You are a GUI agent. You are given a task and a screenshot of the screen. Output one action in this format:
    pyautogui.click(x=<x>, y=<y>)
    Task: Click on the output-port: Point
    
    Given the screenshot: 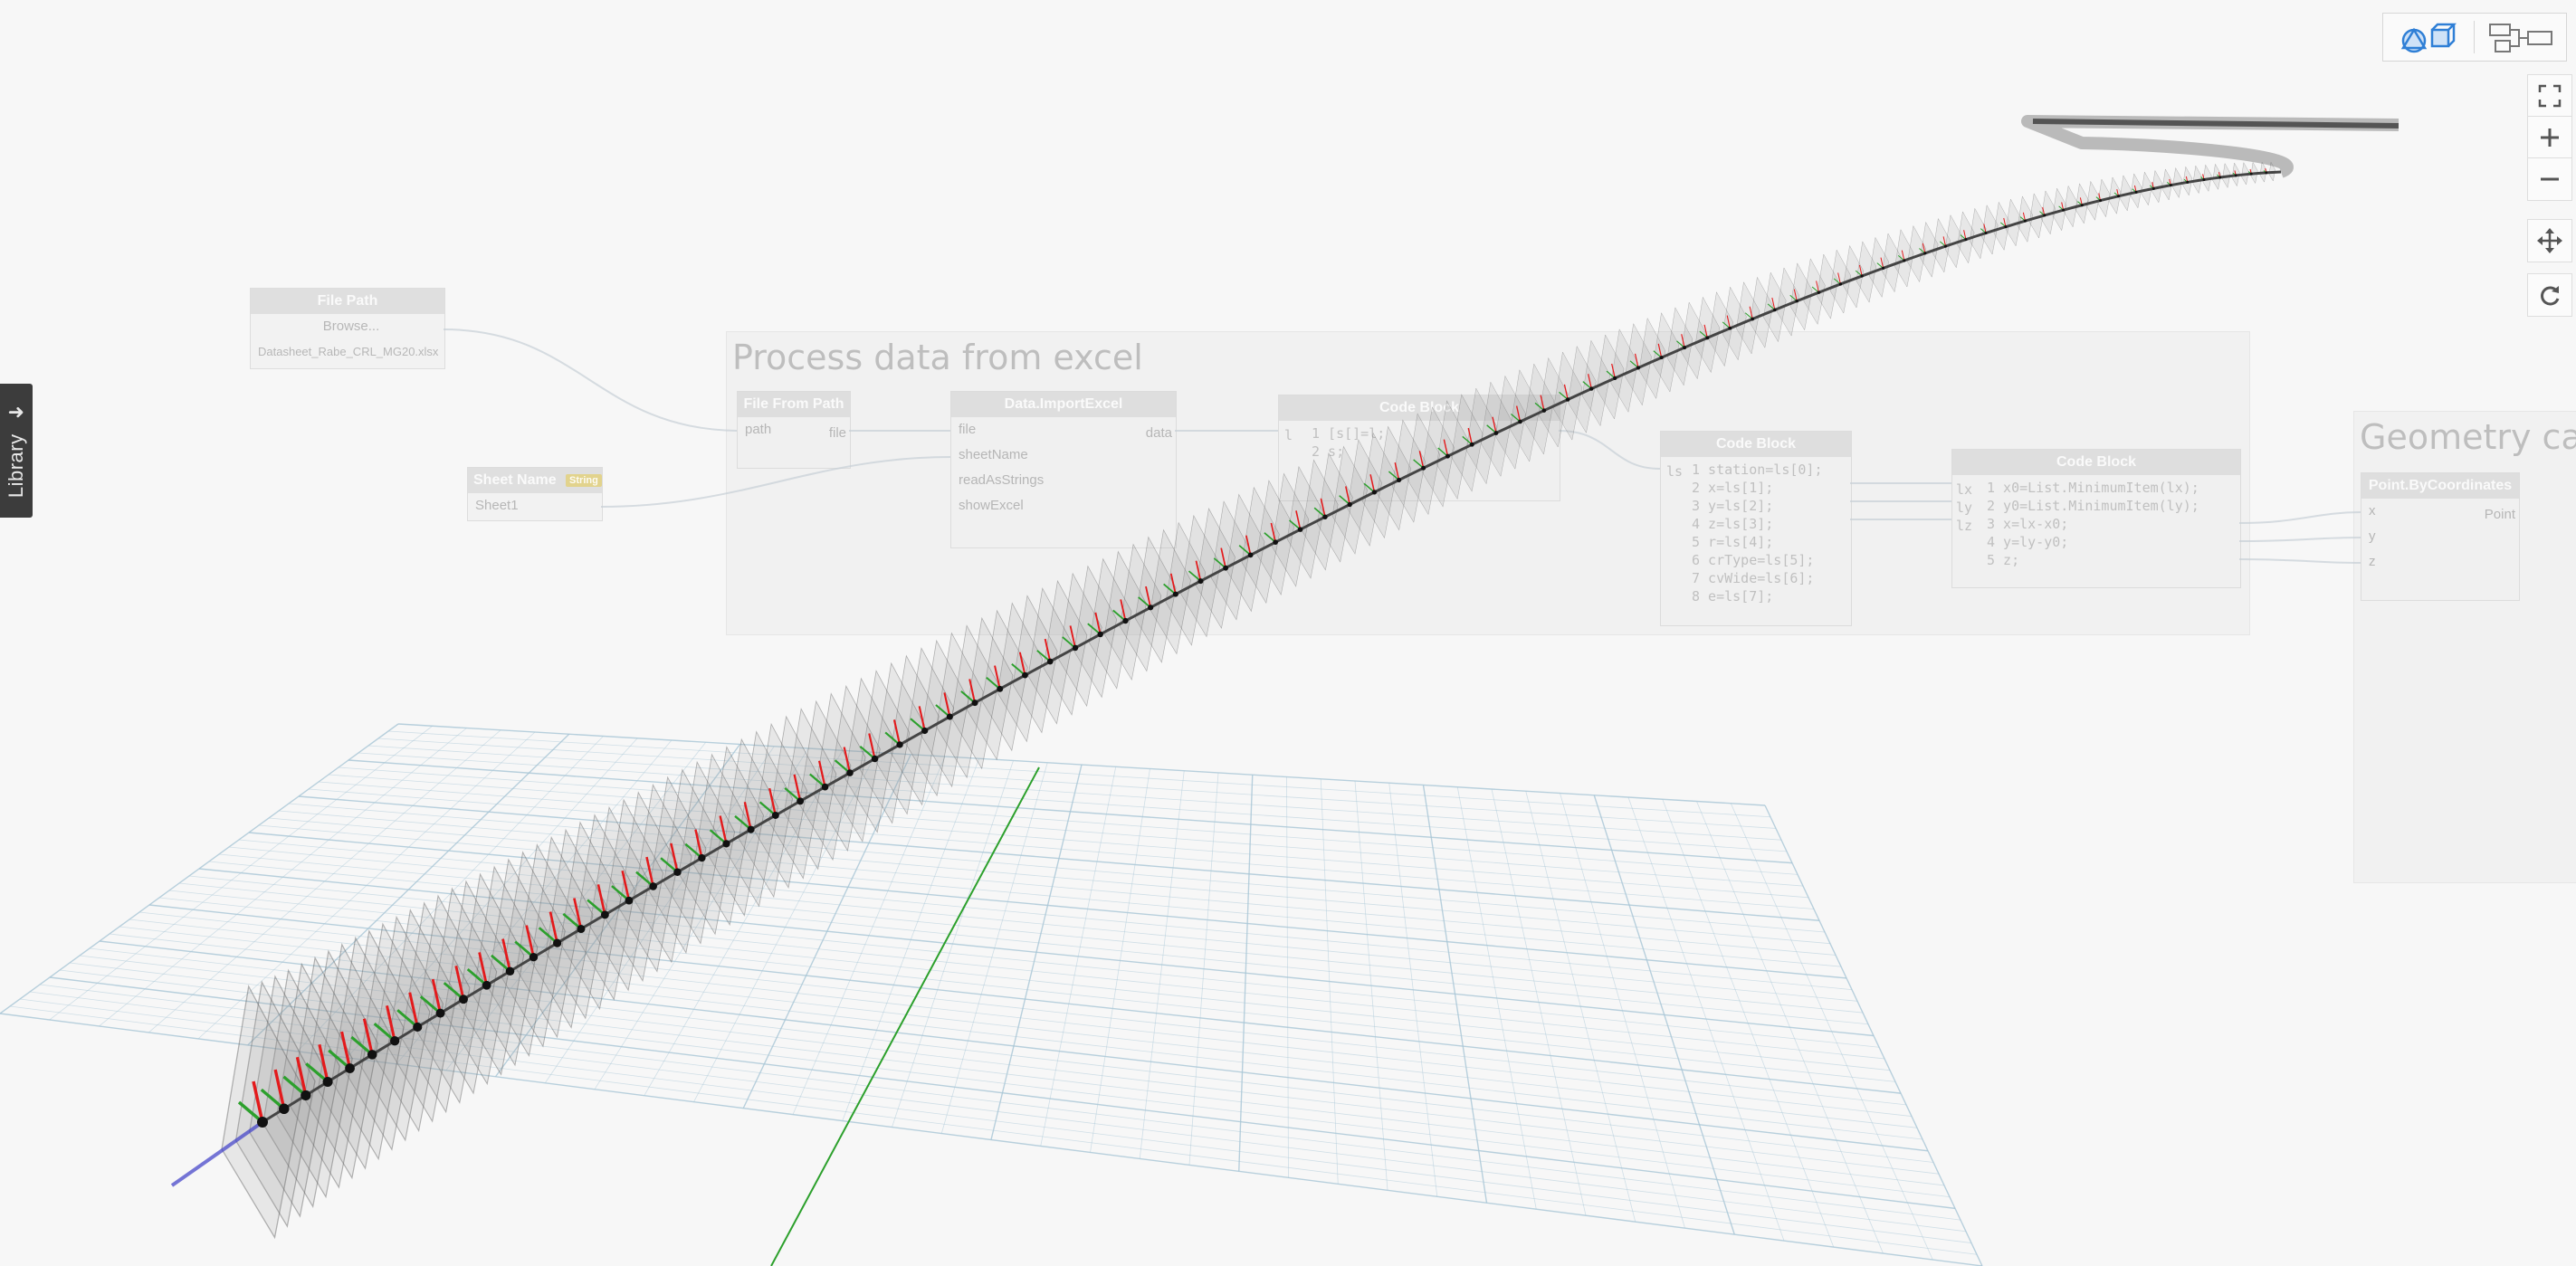 What is the action you would take?
    pyautogui.click(x=2499, y=514)
    